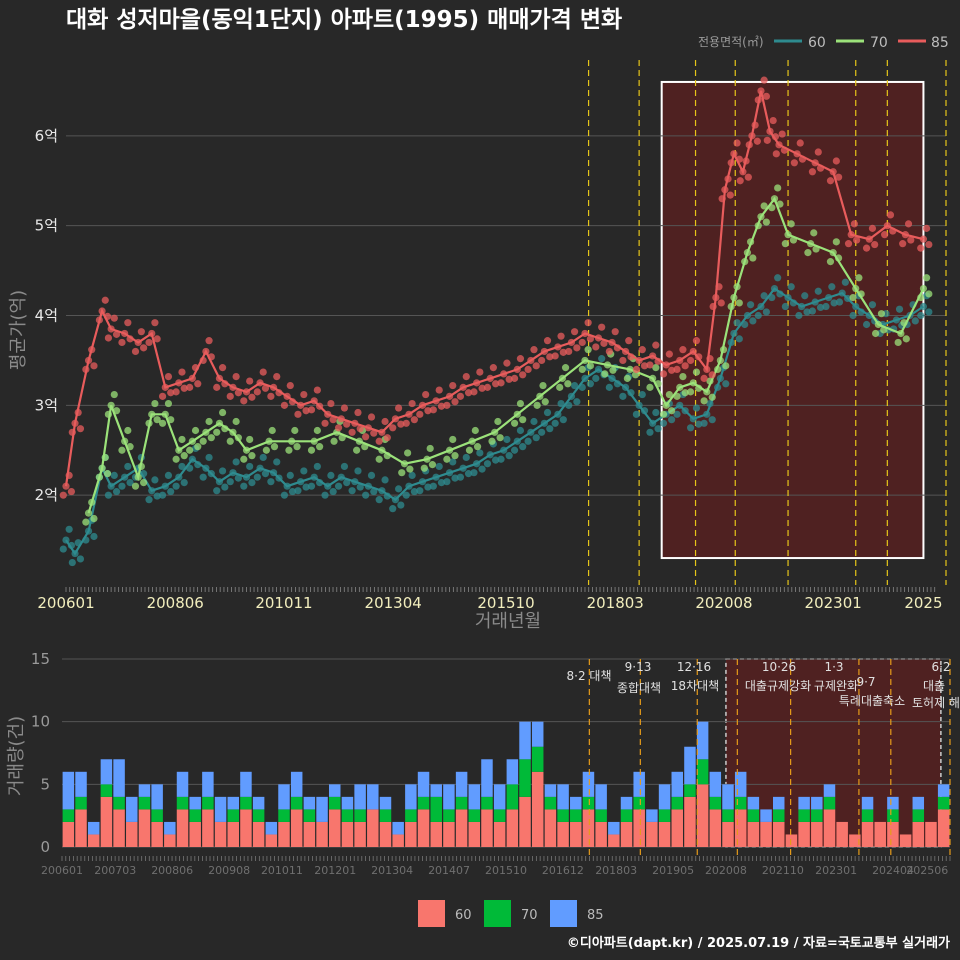 The height and width of the screenshot is (960, 960). I want to click on policy-annotation: 8·2 대책, so click(589, 675).